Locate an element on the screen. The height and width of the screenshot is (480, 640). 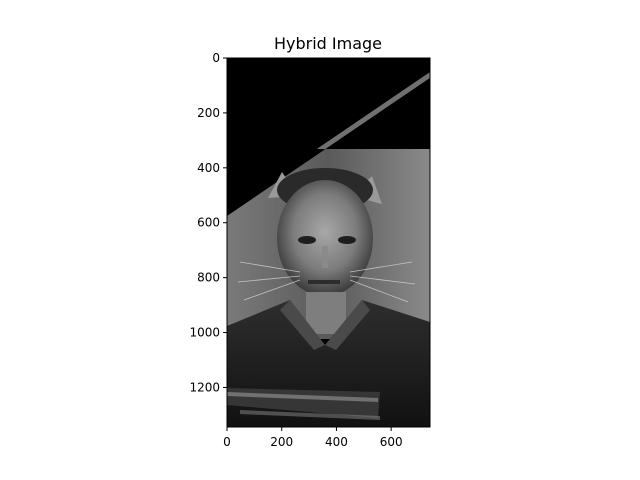
x-tick-label: 400 is located at coordinates (336, 442).